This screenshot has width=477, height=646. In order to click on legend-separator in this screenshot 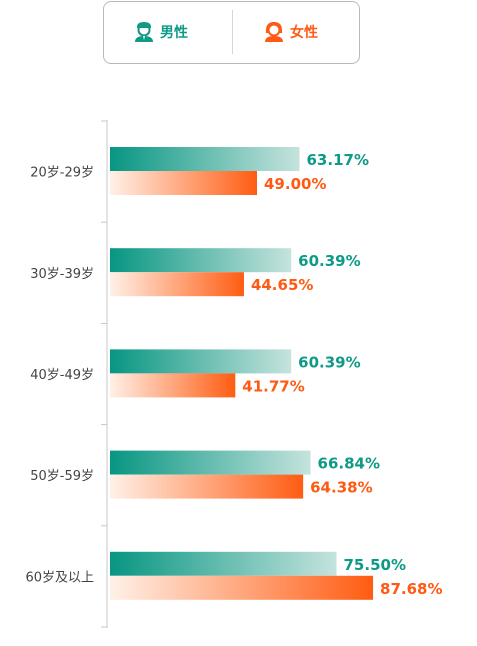, I will do `click(232, 32)`.